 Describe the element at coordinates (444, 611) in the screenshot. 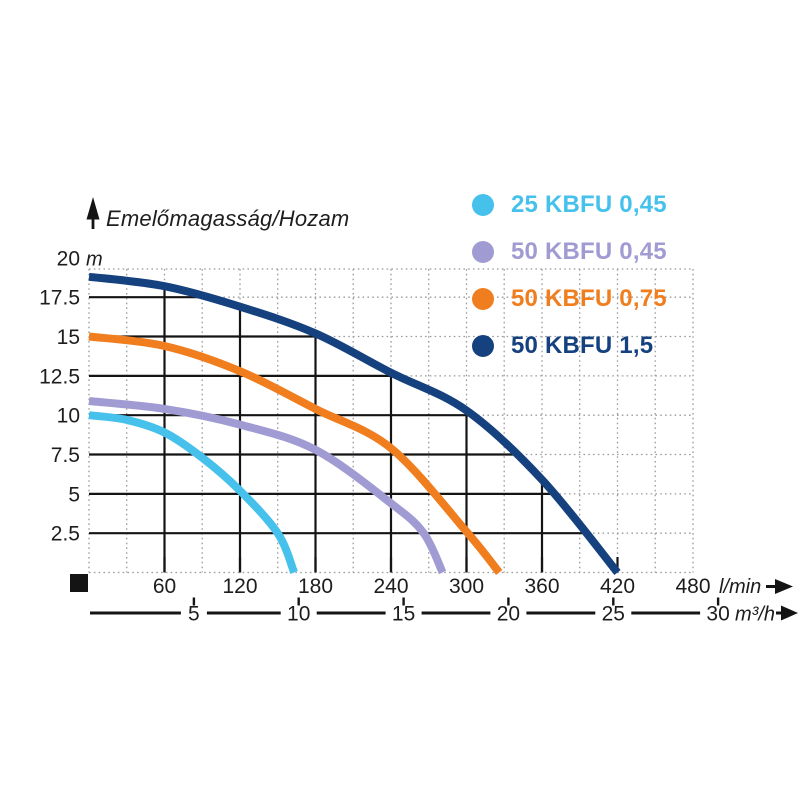

I see `x2-axis: 5 10 15 20 25 30 m³/h` at that location.